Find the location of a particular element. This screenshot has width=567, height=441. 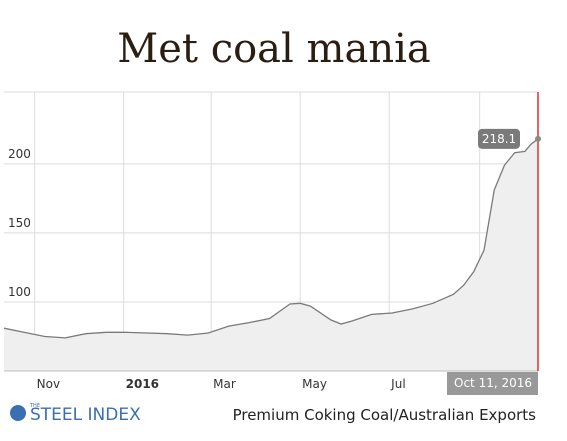

logo-icon is located at coordinates (18, 413).